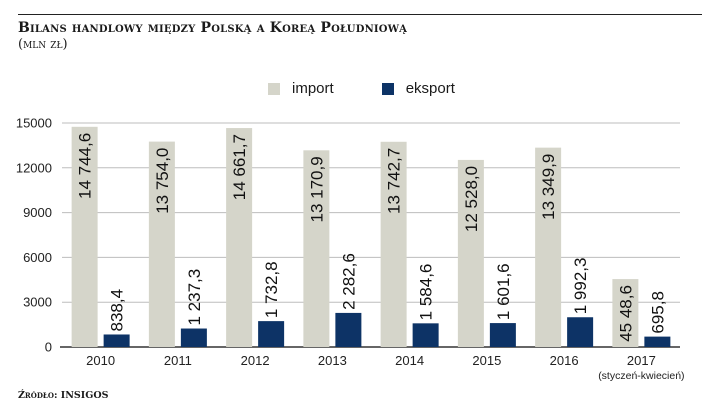  Describe the element at coordinates (100, 360) in the screenshot. I see `x-tick-label: 2010` at that location.